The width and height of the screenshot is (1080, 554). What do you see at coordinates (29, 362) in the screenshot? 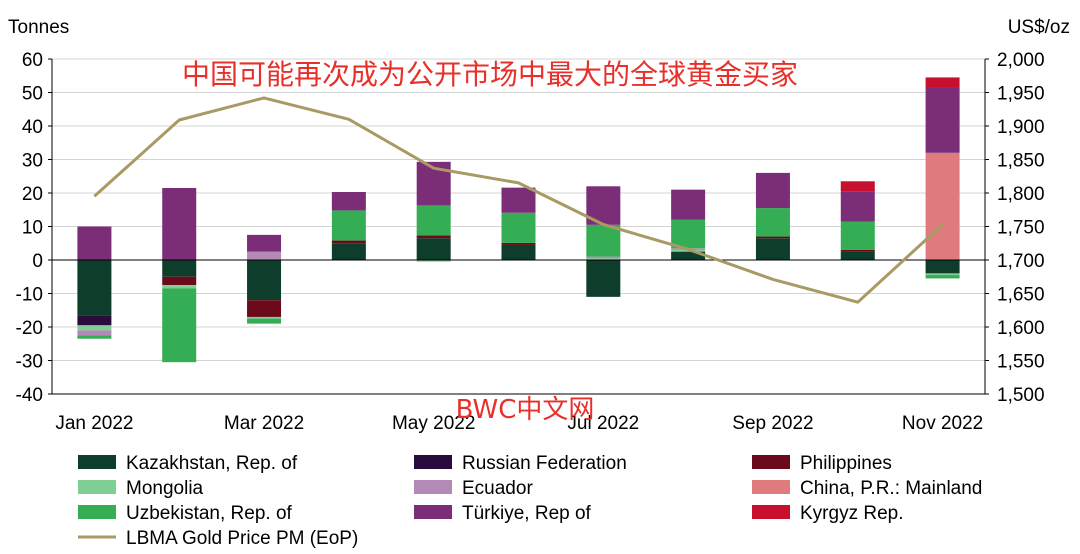
I see `y-tick-label: -30` at bounding box center [29, 362].